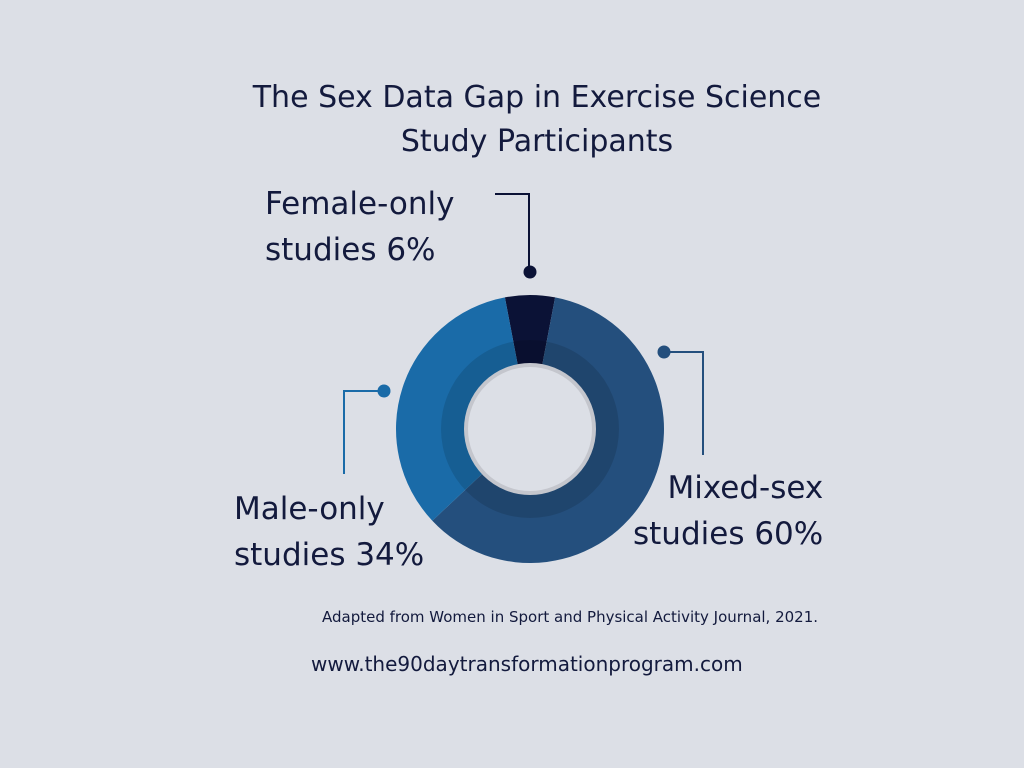 This screenshot has width=1024, height=768. I want to click on callout-mixed-dot, so click(664, 352).